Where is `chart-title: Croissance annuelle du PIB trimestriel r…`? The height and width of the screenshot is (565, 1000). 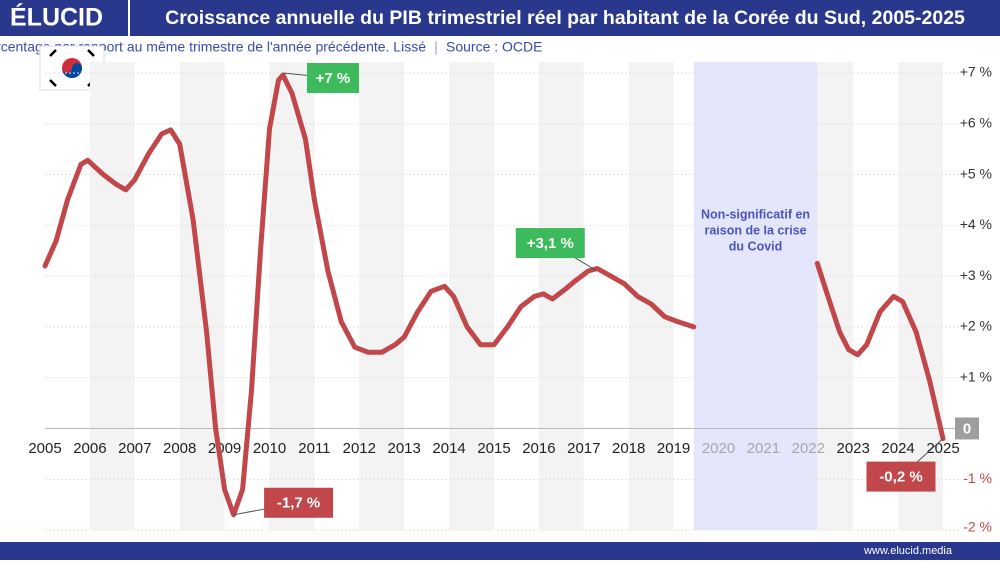 chart-title: Croissance annuelle du PIB trimestriel r… is located at coordinates (565, 18).